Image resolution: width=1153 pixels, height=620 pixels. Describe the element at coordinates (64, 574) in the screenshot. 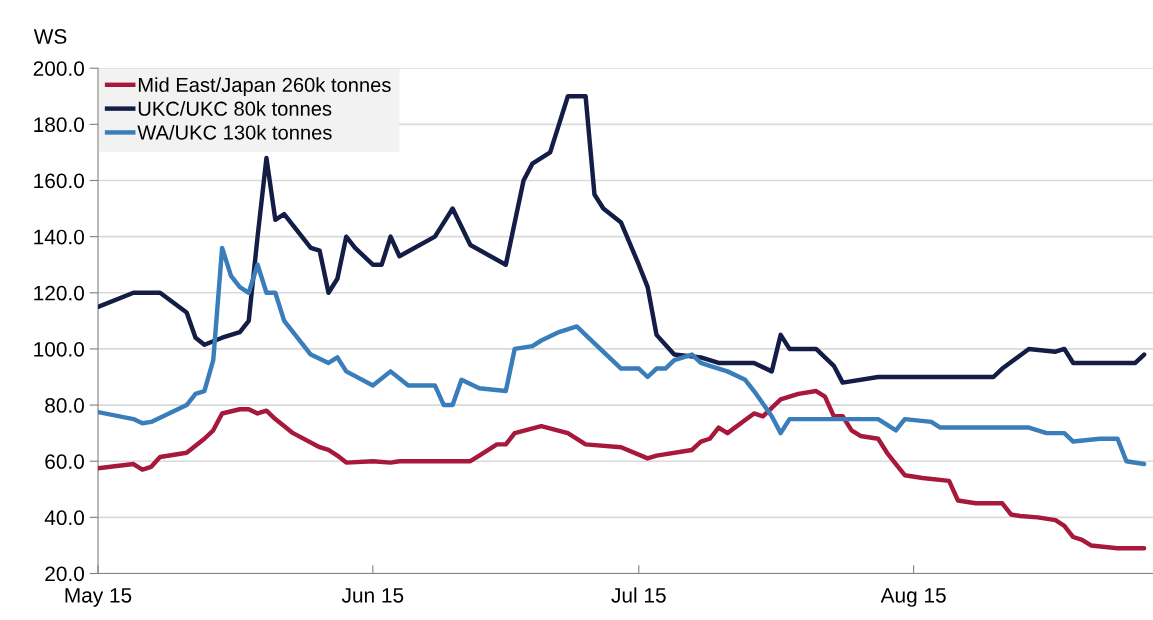

I see `y-tick-label: 20.0` at that location.